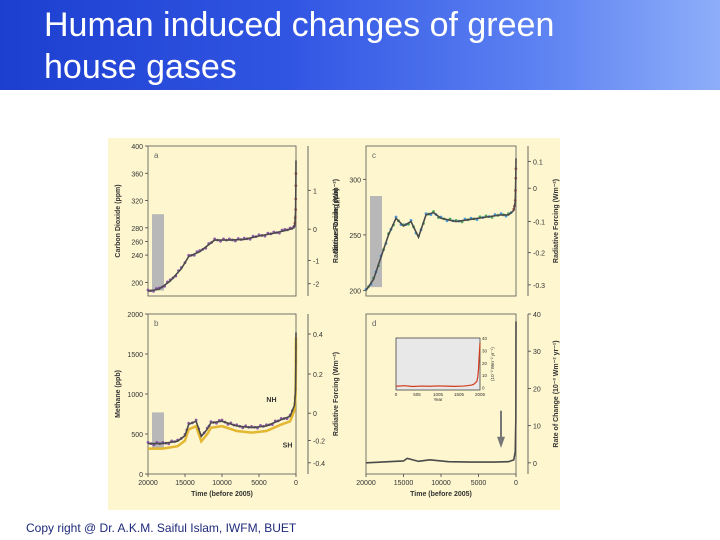  What do you see at coordinates (140, 67) in the screenshot?
I see `title-line-2: house gases` at bounding box center [140, 67].